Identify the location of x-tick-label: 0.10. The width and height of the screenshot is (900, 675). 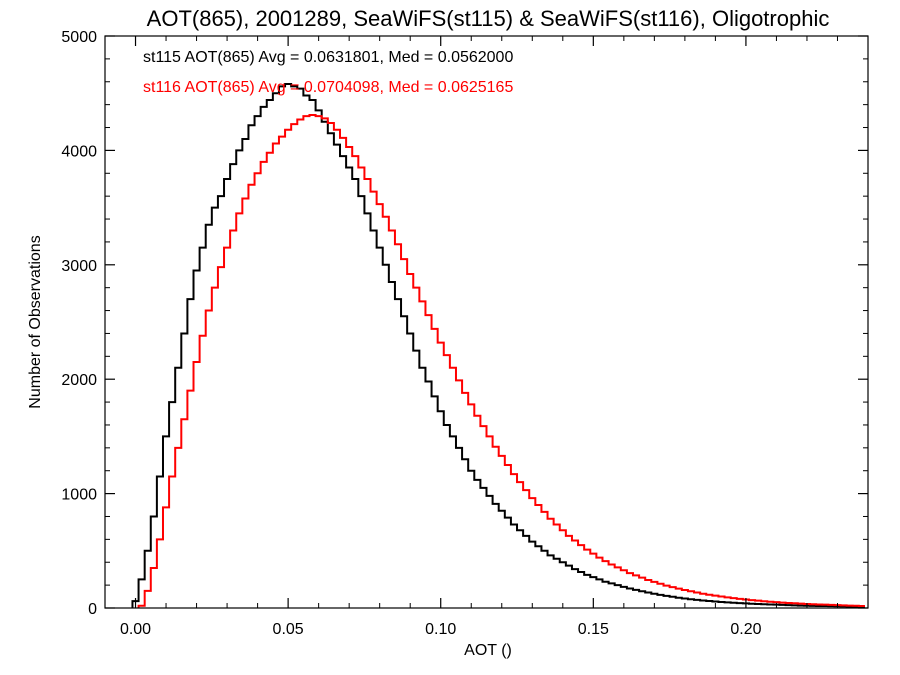
(440, 629).